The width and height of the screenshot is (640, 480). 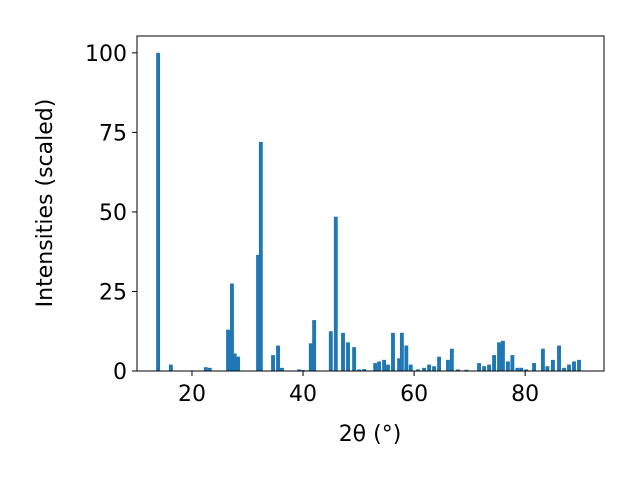 What do you see at coordinates (370, 434) in the screenshot?
I see `x-axis-label: 2θ (°)` at bounding box center [370, 434].